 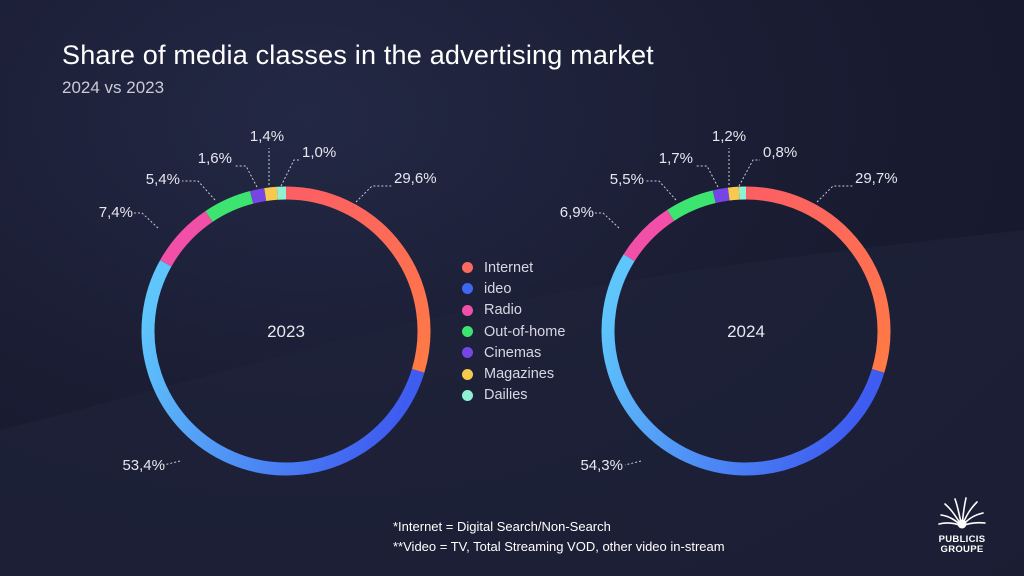 I want to click on logo-text-line2: GROUPE, so click(x=962, y=549).